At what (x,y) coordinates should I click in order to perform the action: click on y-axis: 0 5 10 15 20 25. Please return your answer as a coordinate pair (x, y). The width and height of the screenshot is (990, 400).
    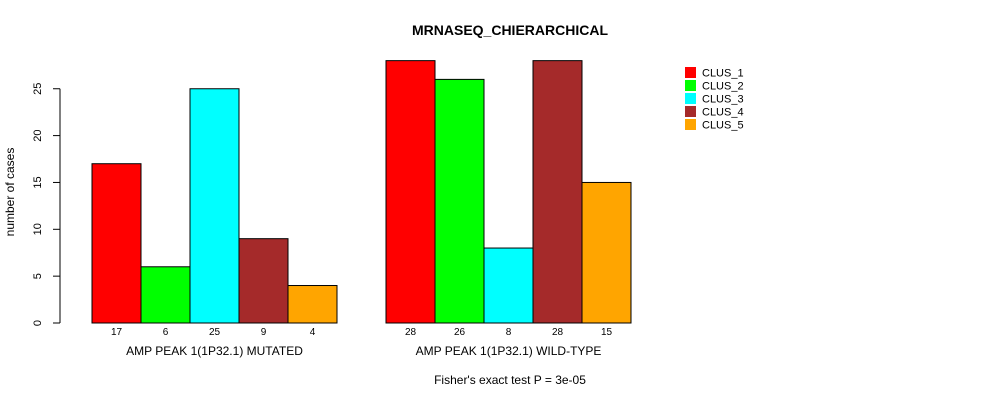
    Looking at the image, I should click on (46, 204).